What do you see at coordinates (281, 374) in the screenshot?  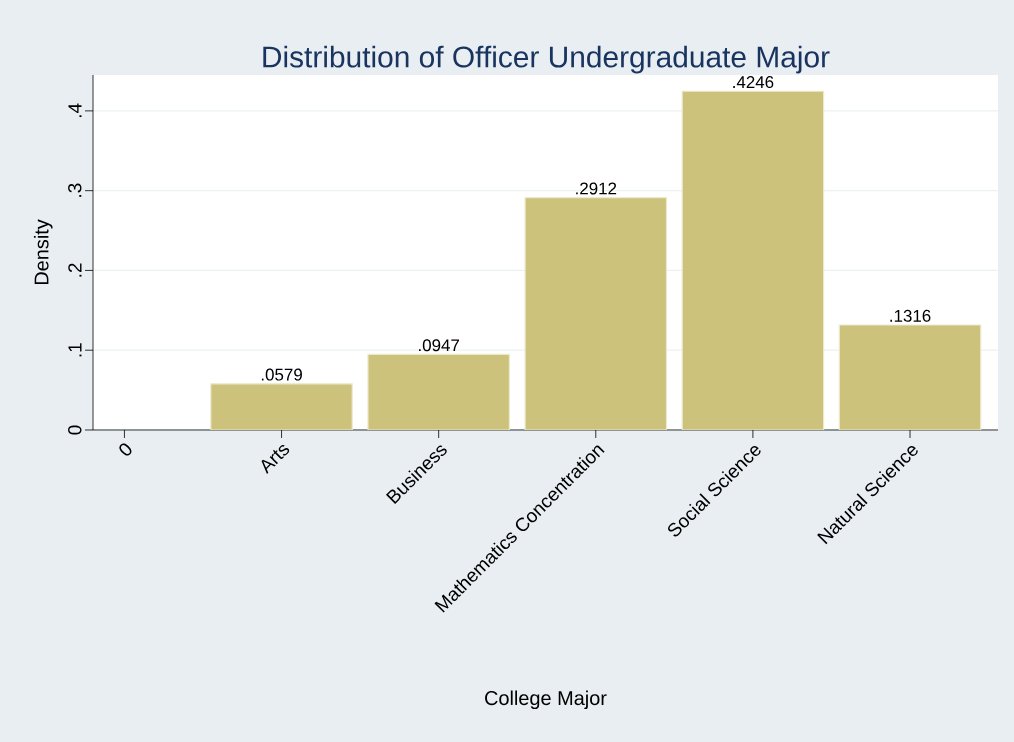 I see `data-label: .0579` at bounding box center [281, 374].